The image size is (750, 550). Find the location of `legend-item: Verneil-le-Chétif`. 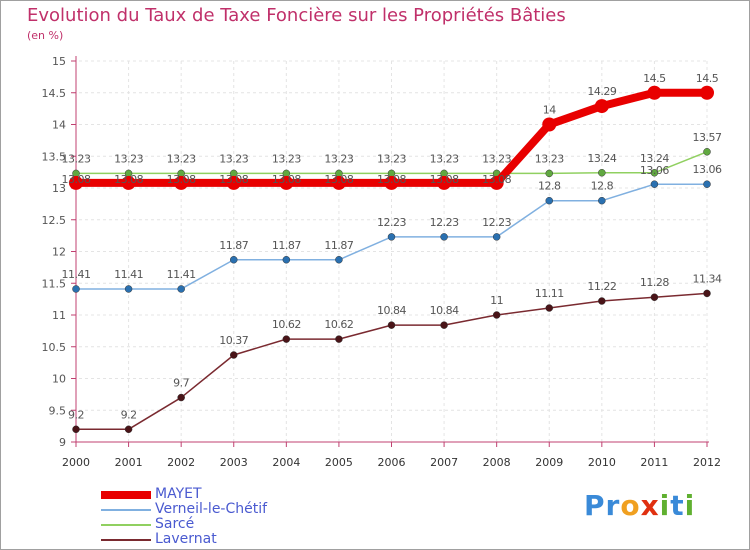

legend-item: Verneil-le-Chétif is located at coordinates (184, 509).